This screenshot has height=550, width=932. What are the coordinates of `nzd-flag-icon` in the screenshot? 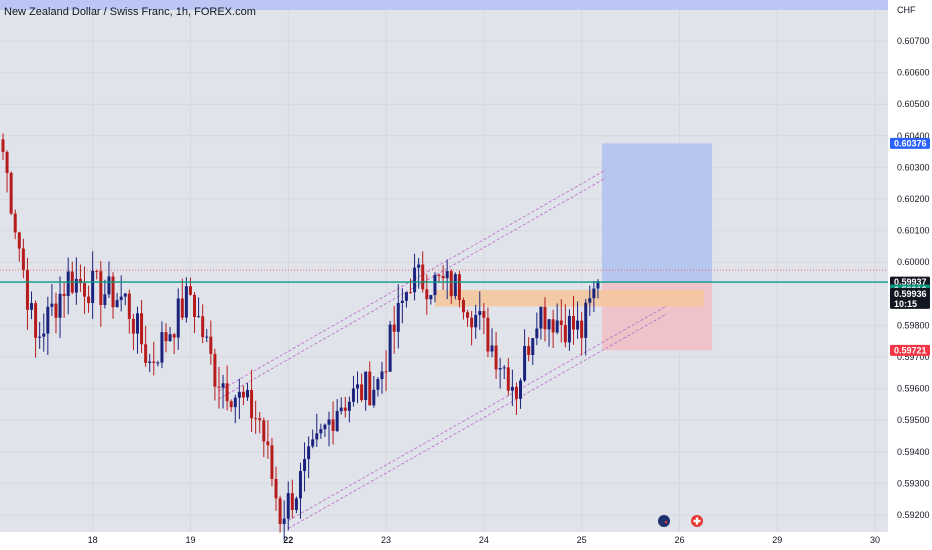 It's located at (664, 521).